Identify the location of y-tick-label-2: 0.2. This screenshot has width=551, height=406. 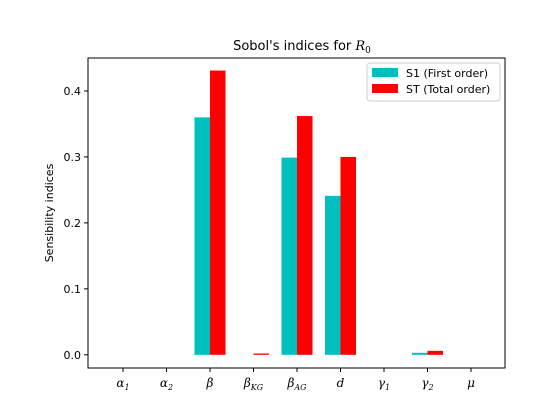
(73, 223).